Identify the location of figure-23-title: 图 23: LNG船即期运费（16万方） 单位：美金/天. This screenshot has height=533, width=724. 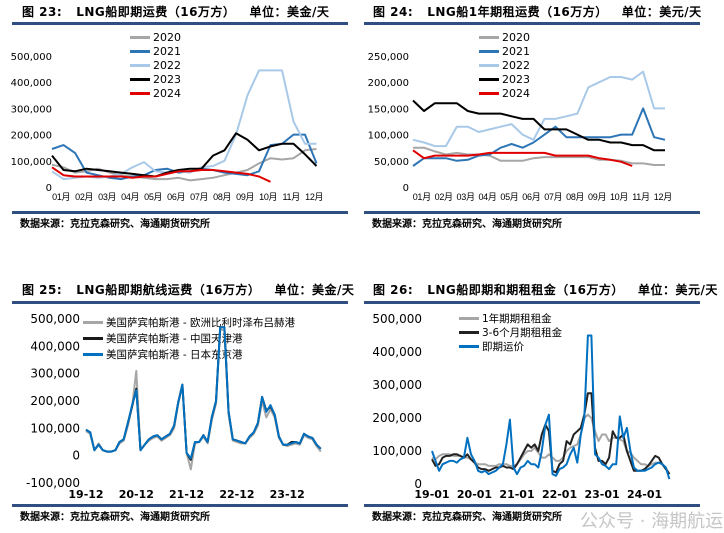
(182, 11).